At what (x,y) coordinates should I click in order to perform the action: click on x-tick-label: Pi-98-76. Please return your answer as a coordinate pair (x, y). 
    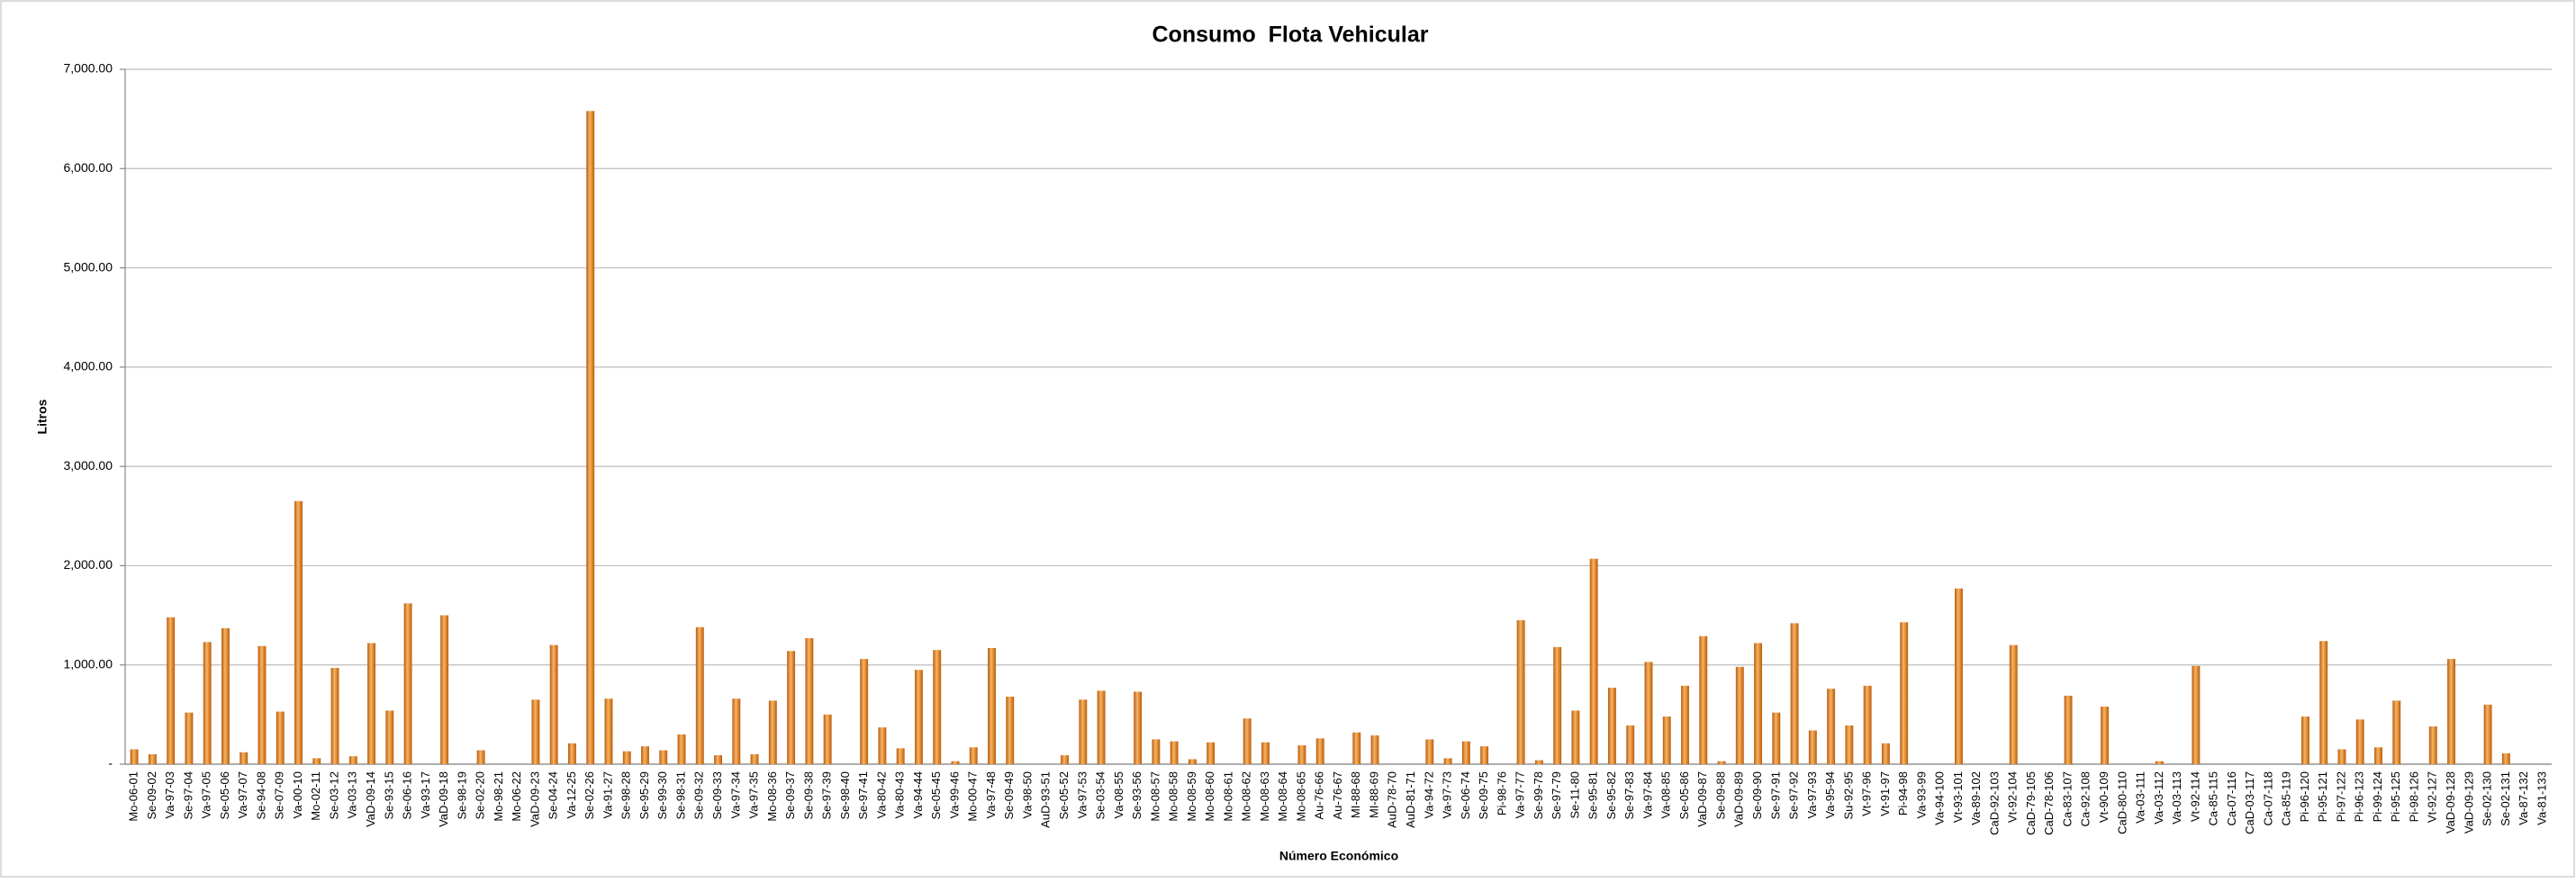
    Looking at the image, I should click on (1501, 793).